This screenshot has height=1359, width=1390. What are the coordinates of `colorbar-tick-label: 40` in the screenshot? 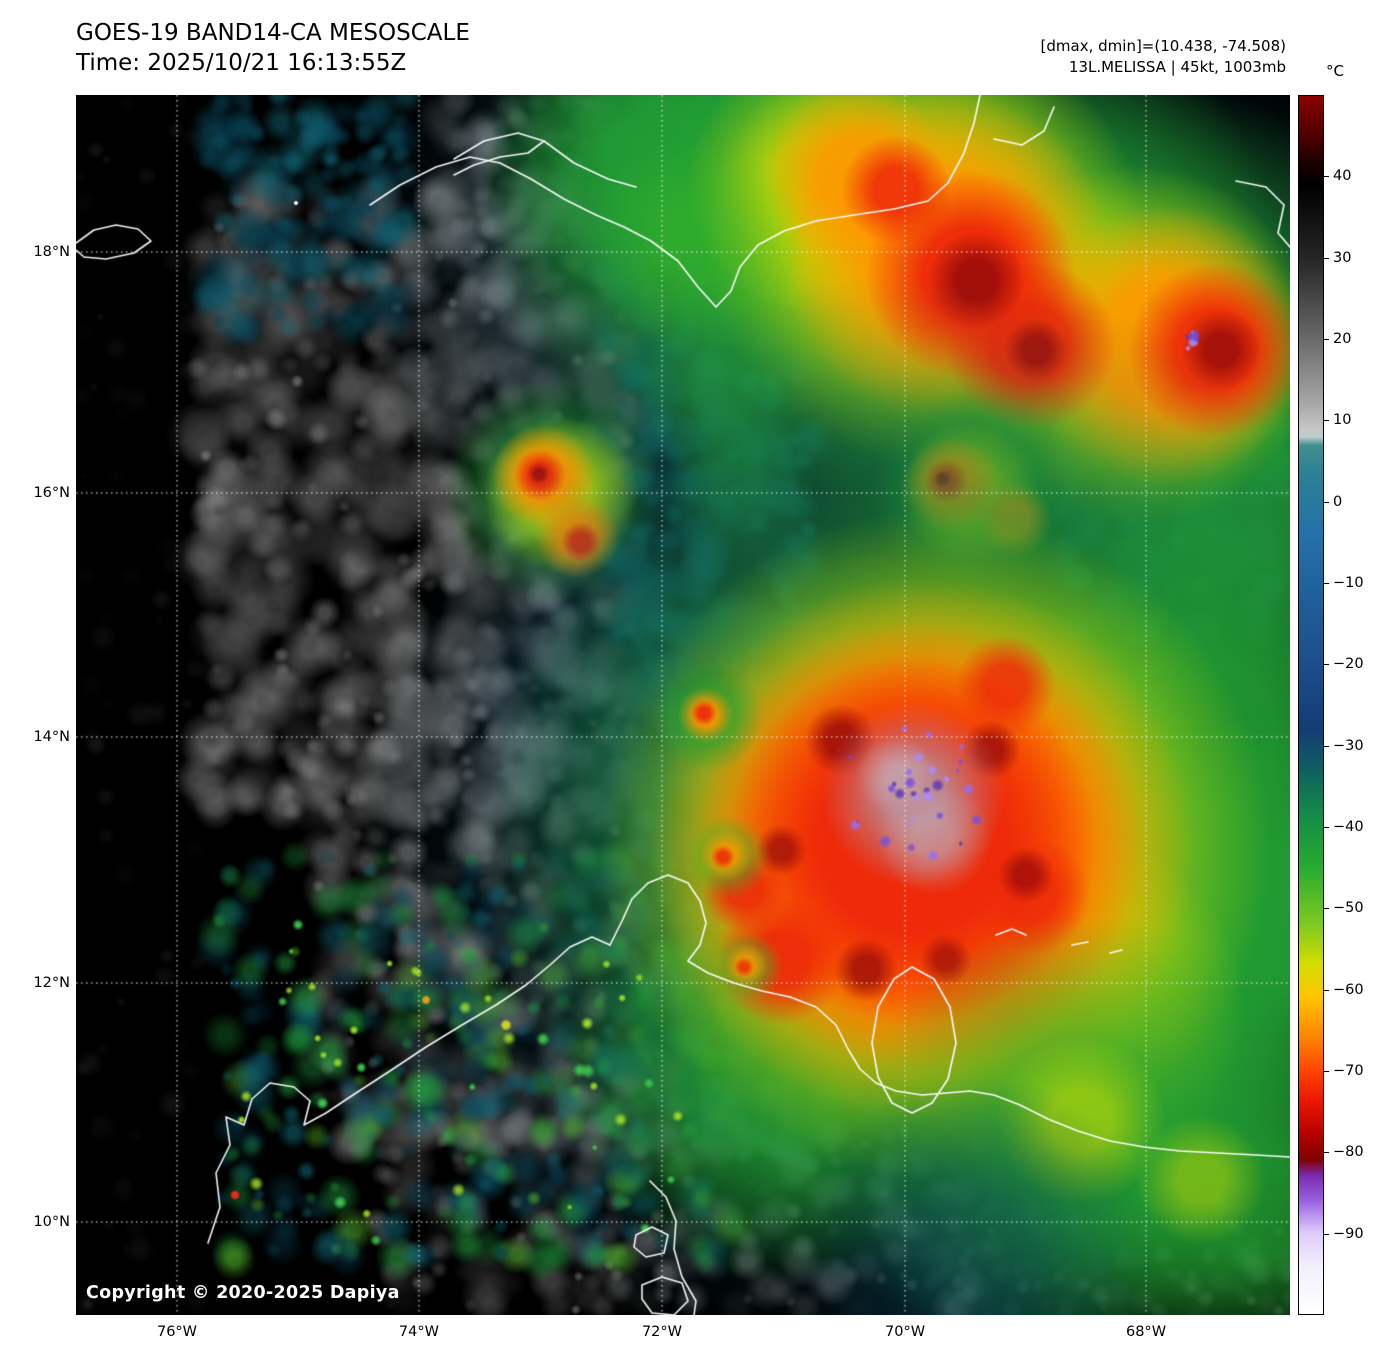 It's located at (1342, 176).